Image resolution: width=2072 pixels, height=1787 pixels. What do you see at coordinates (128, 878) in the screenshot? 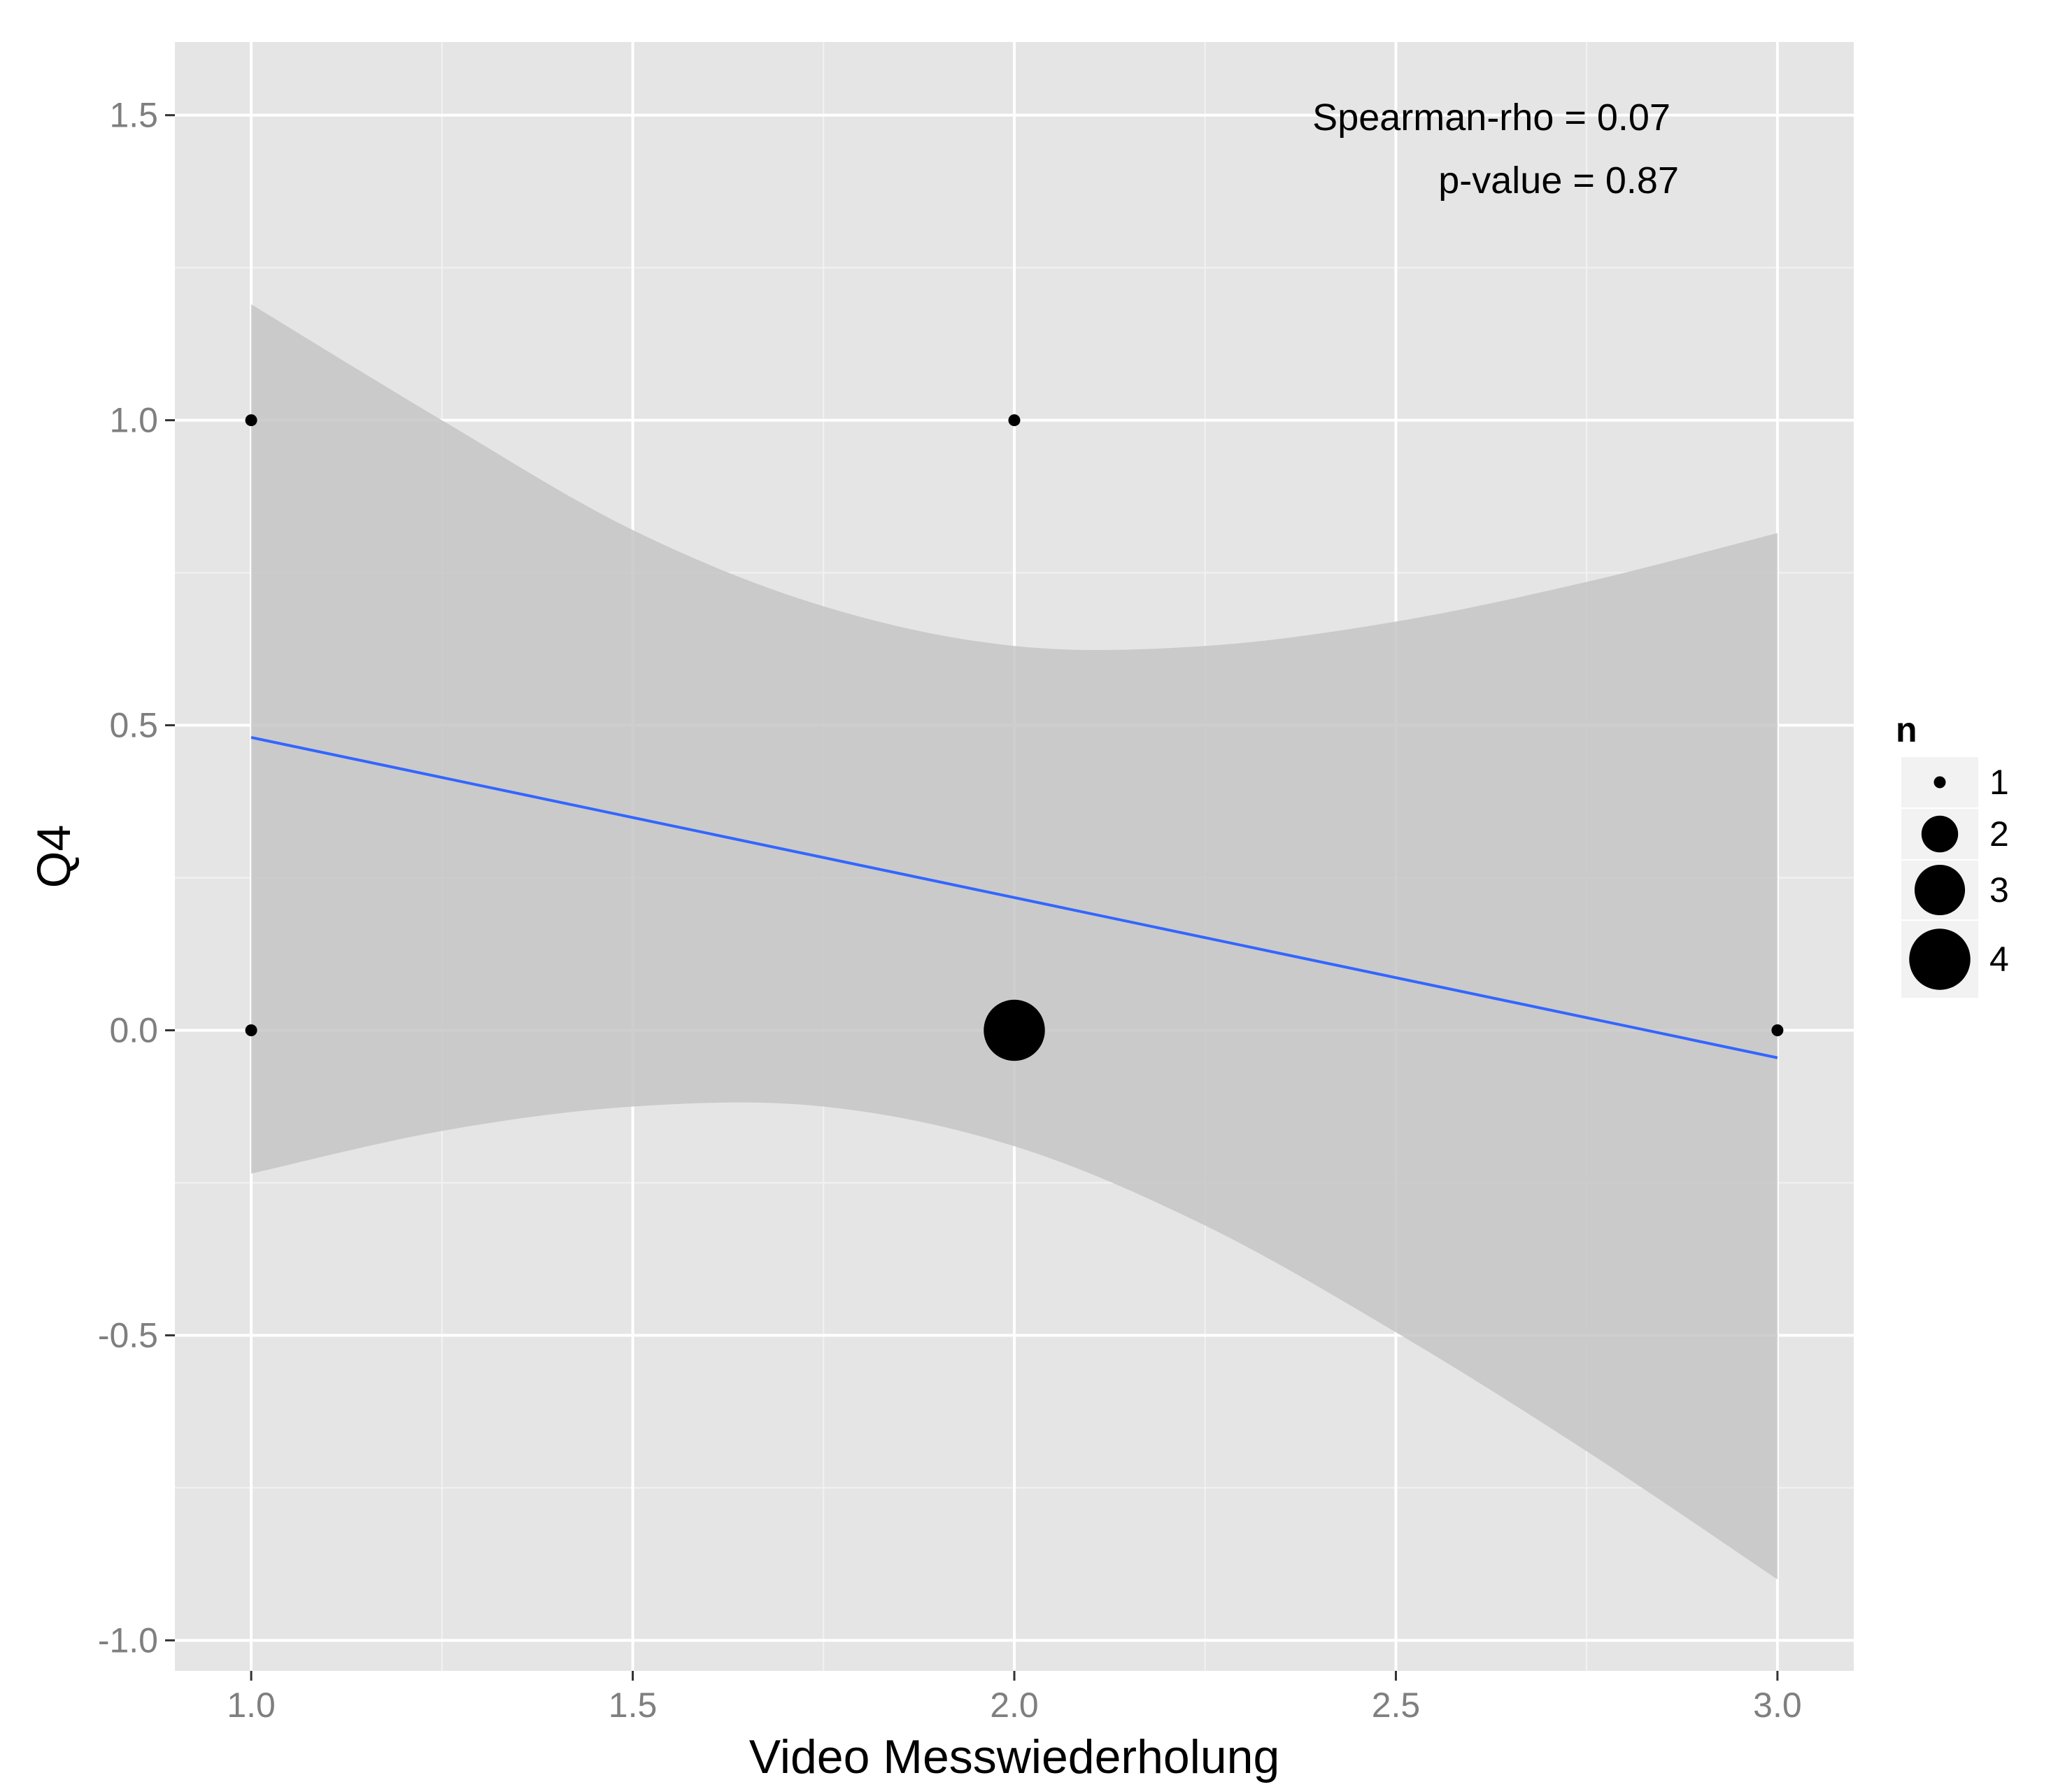
I see `y-tick-labels: -1.0 -0.5 0.0 0.5 1.0 1.5` at bounding box center [128, 878].